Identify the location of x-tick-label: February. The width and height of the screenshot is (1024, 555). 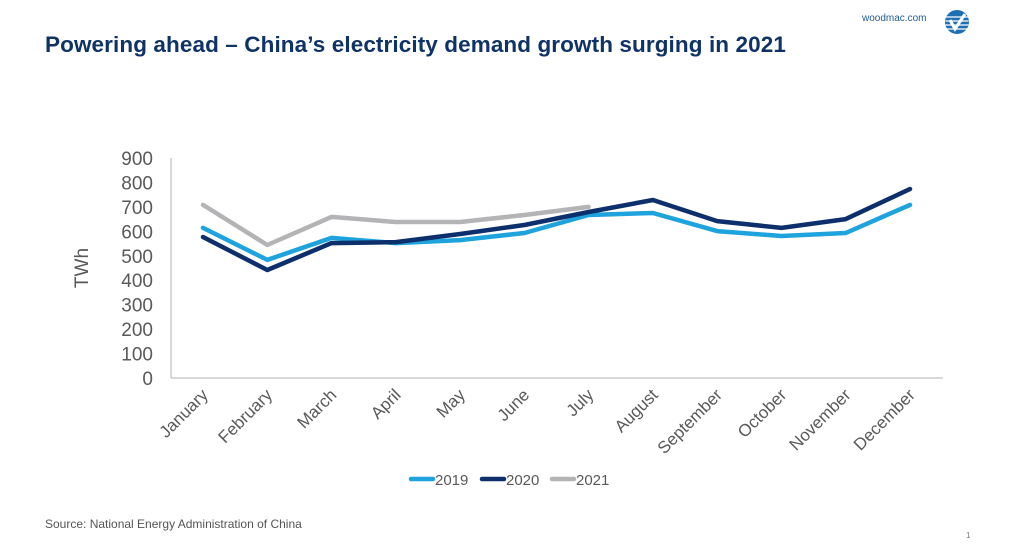
(246, 416).